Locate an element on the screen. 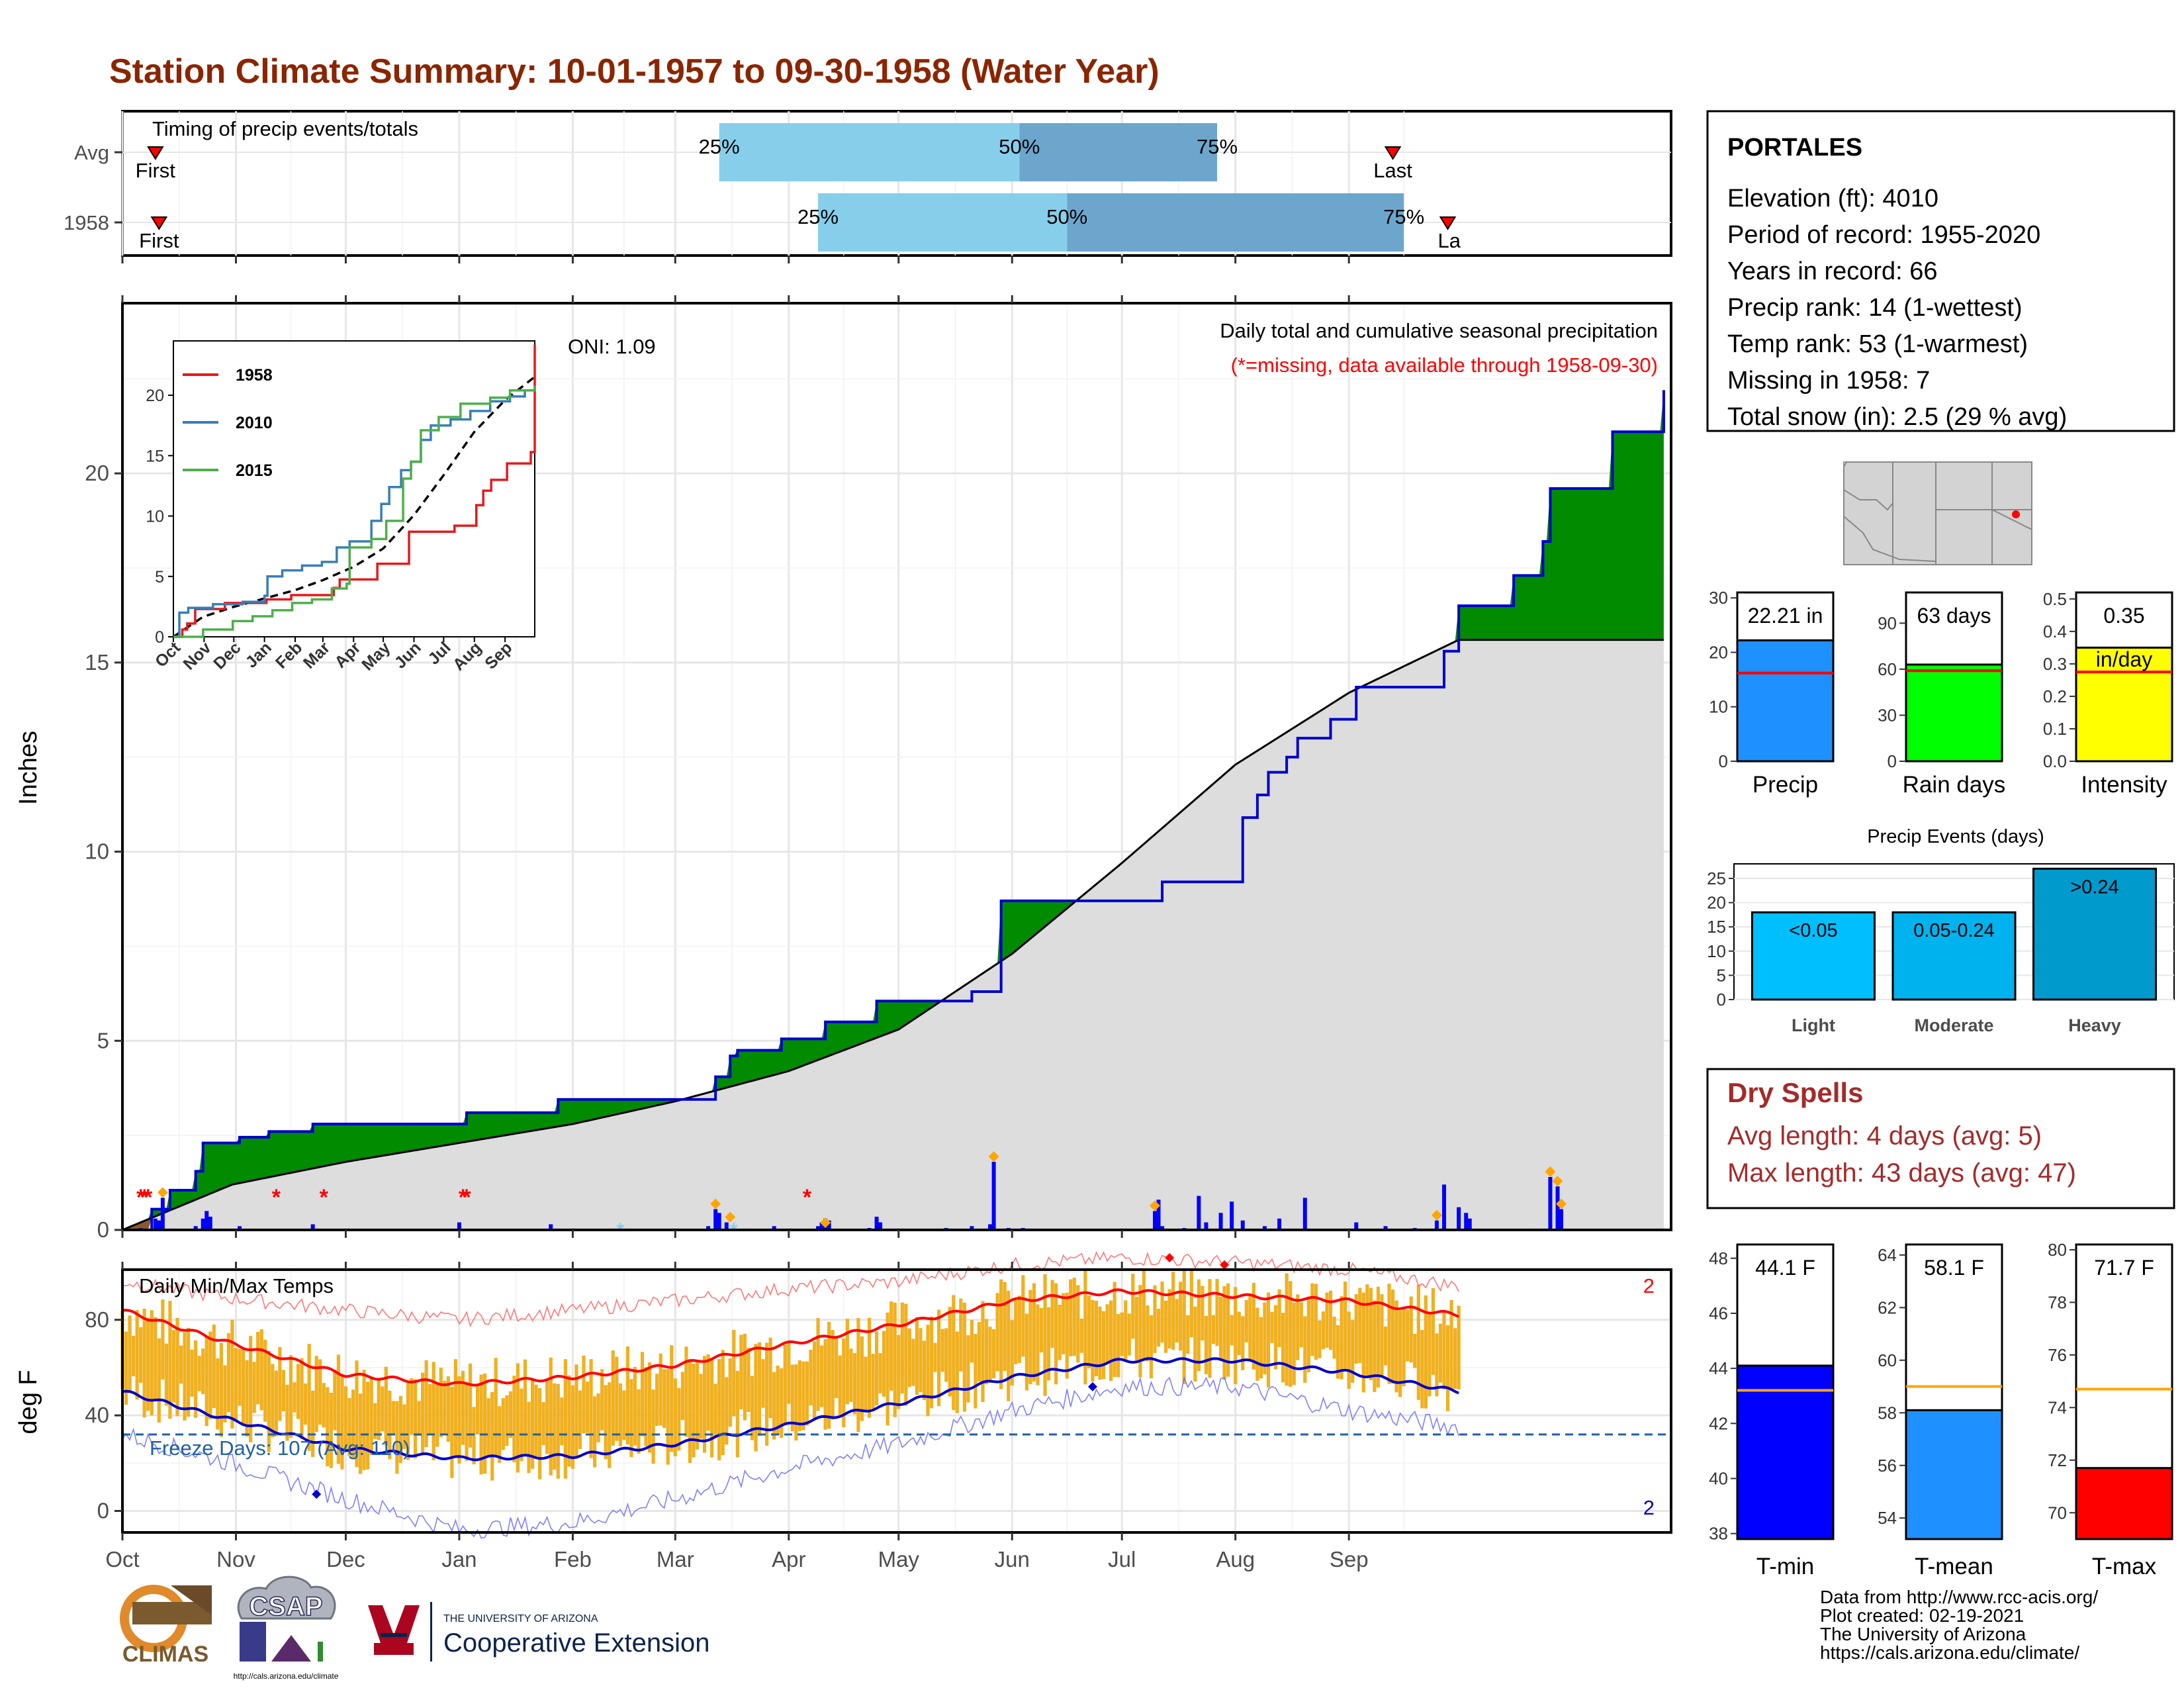 Image resolution: width=2184 pixels, height=1688 pixels. record-low-marker is located at coordinates (1092, 1386).